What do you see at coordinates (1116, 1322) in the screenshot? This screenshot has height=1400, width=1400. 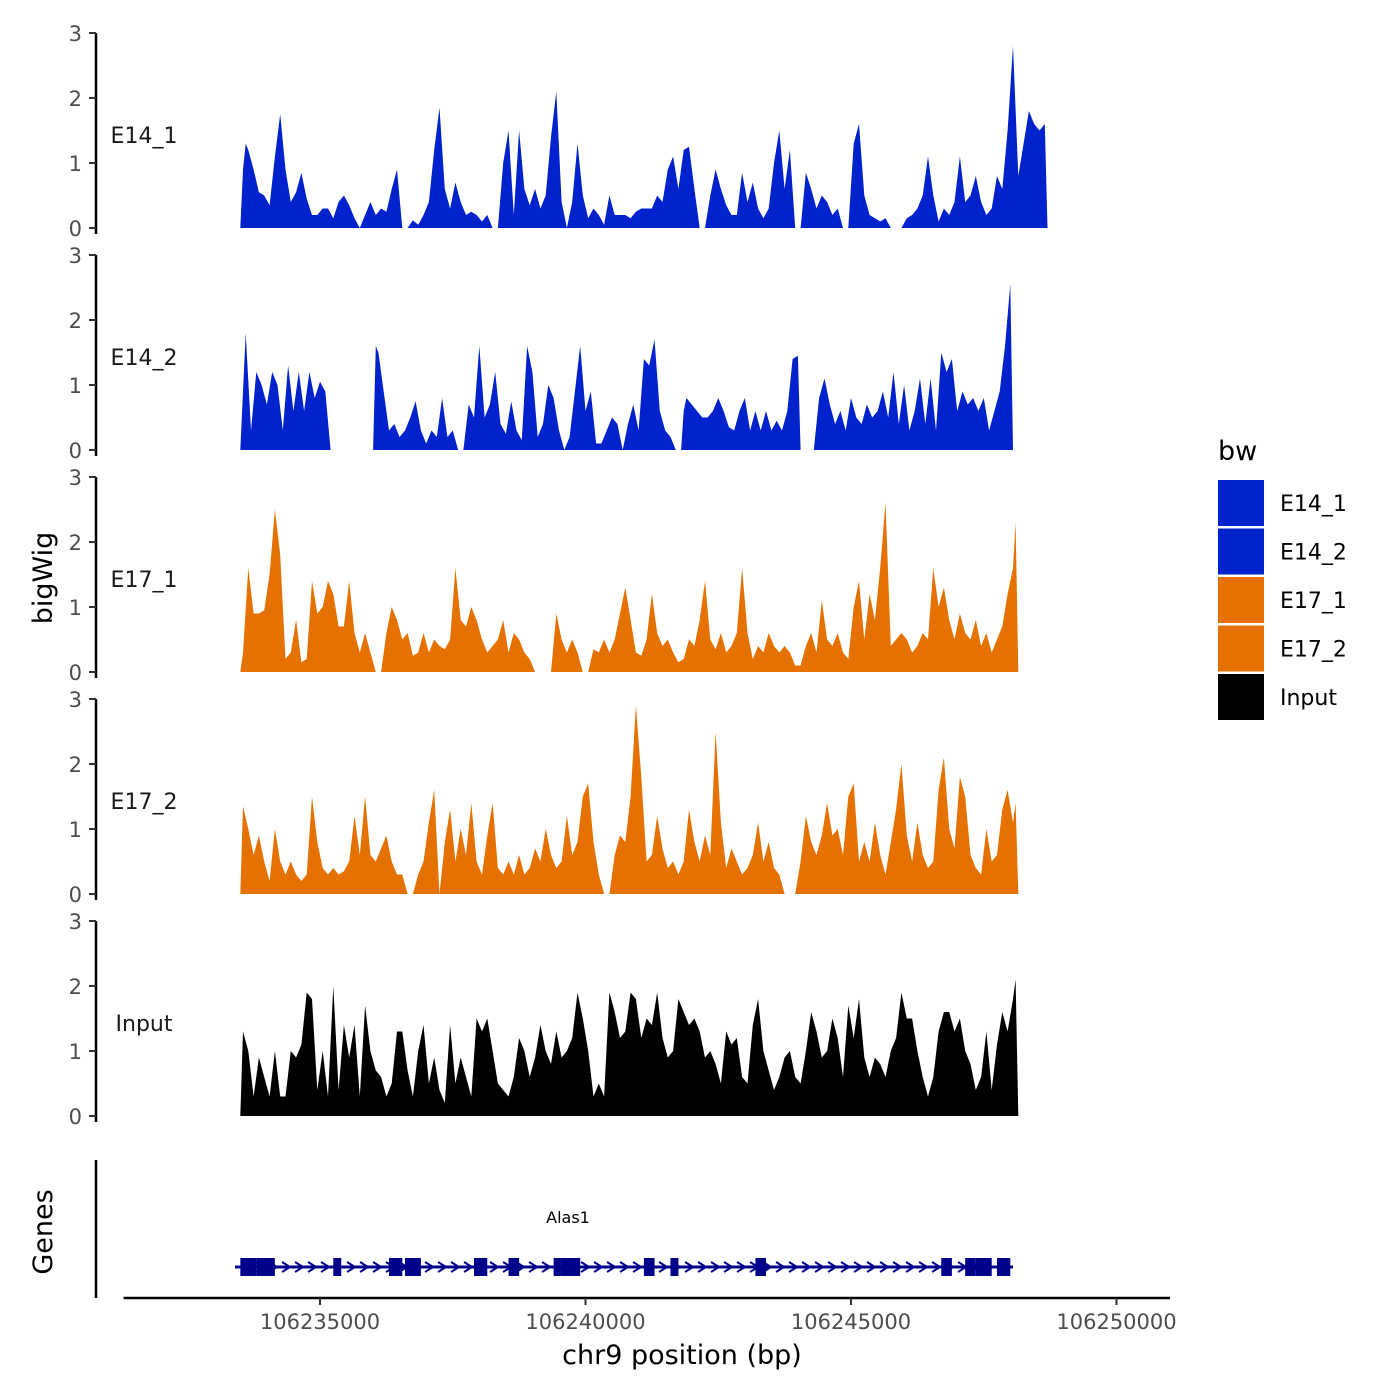 I see `x-tick-label: 106250000` at bounding box center [1116, 1322].